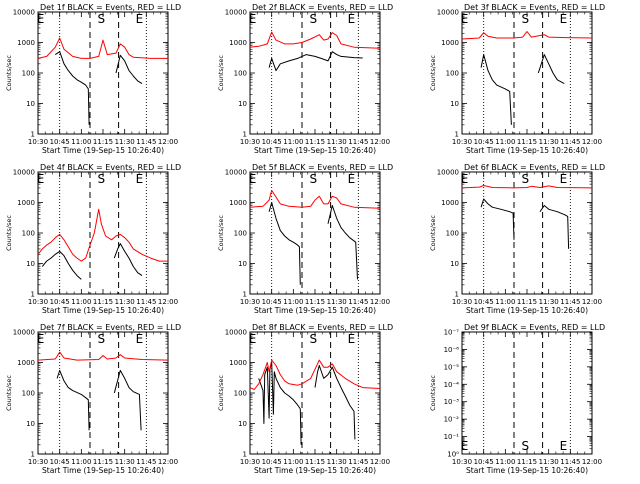  What do you see at coordinates (452, 333) in the screenshot?
I see `y-tick-label: 10⁻⁷` at bounding box center [452, 333].